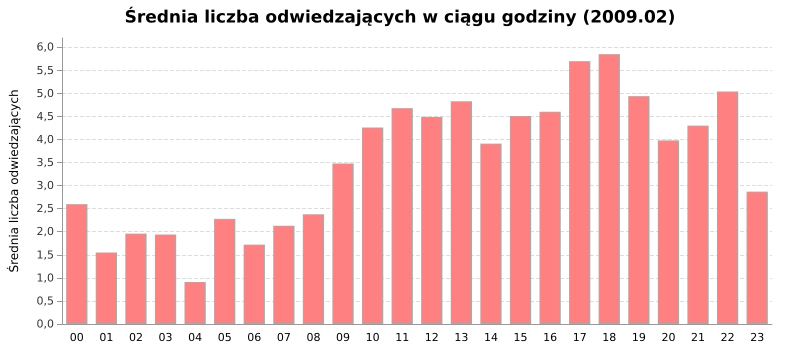 This screenshot has width=800, height=350. What do you see at coordinates (45, 139) in the screenshot?
I see `y-tick-label: 4,0` at bounding box center [45, 139].